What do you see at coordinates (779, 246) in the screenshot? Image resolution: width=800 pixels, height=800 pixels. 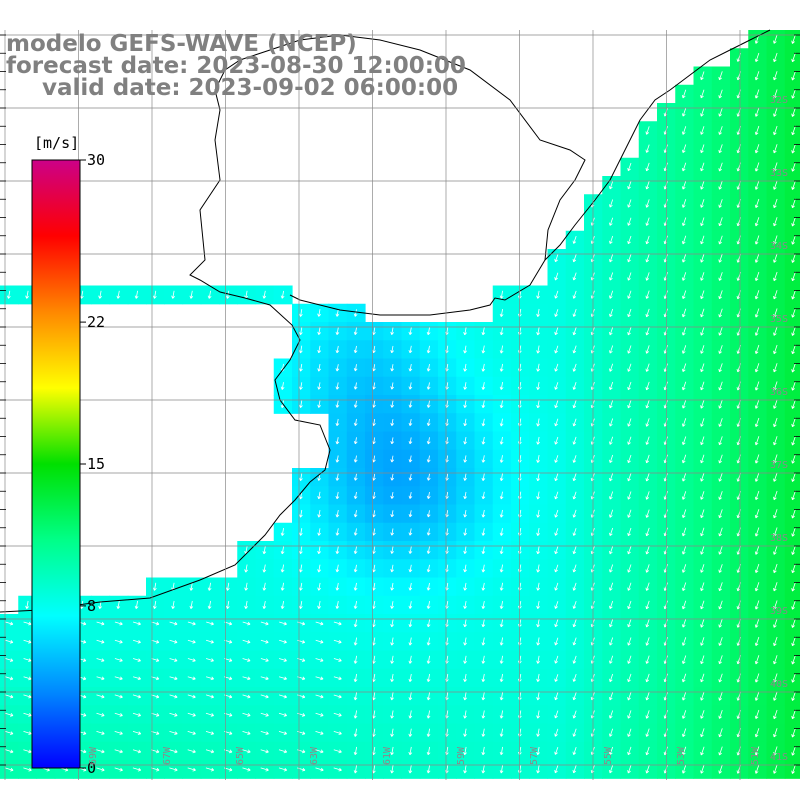 I see `latitude-label: 34S` at bounding box center [779, 246].